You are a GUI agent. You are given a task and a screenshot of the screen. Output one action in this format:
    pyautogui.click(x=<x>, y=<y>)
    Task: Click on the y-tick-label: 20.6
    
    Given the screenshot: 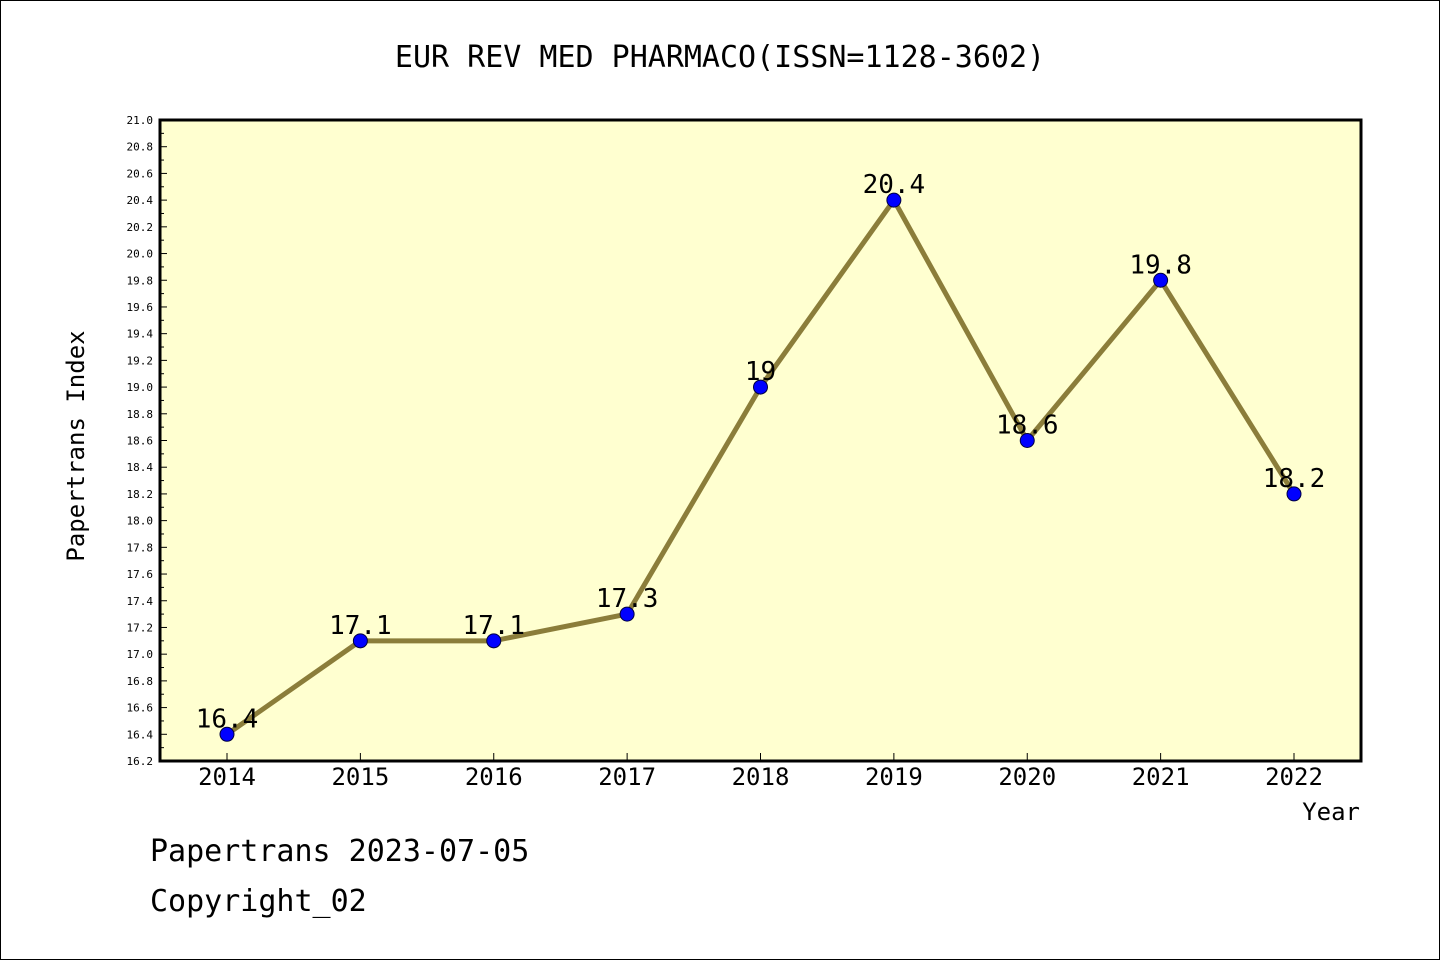 What is the action you would take?
    pyautogui.click(x=140, y=173)
    